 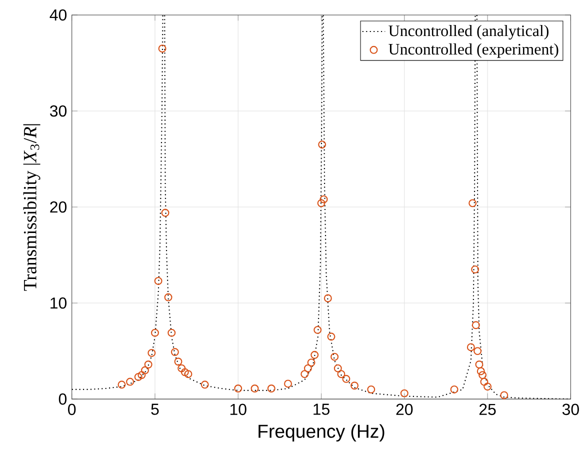 What do you see at coordinates (473, 50) in the screenshot?
I see `legend-label: Uncontrolled (experiment)` at bounding box center [473, 50].